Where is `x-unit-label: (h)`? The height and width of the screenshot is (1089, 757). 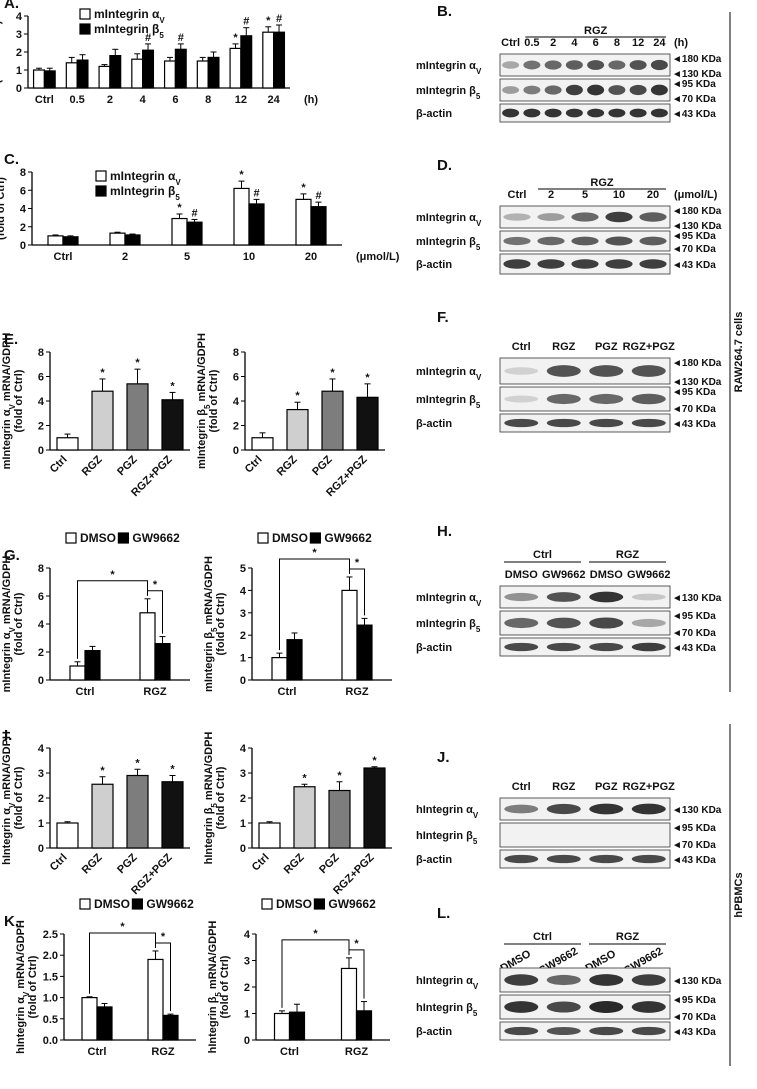
x-unit-label: (h) is located at coordinates (311, 100).